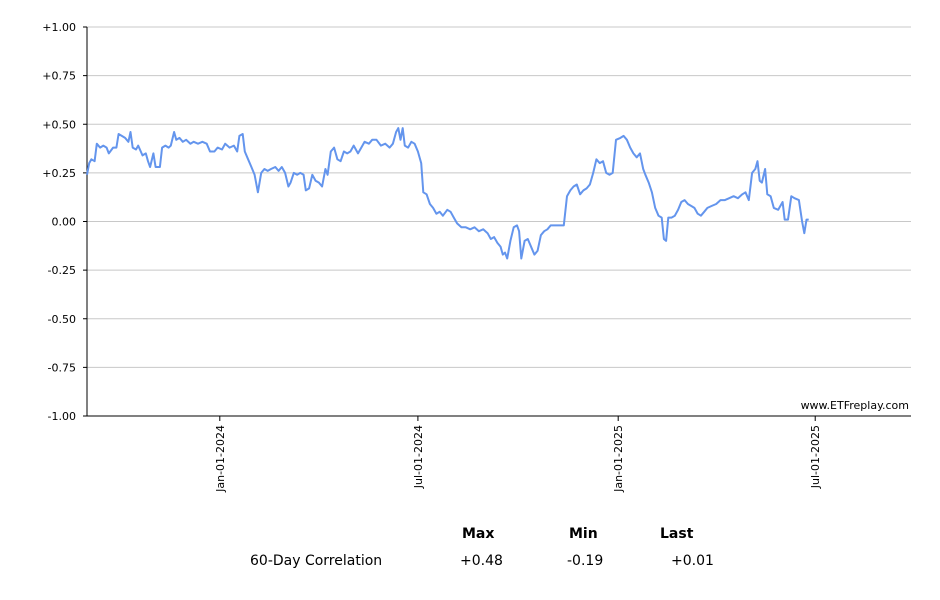 The width and height of the screenshot is (940, 600). I want to click on y-tick-label: 0.00, so click(64, 222).